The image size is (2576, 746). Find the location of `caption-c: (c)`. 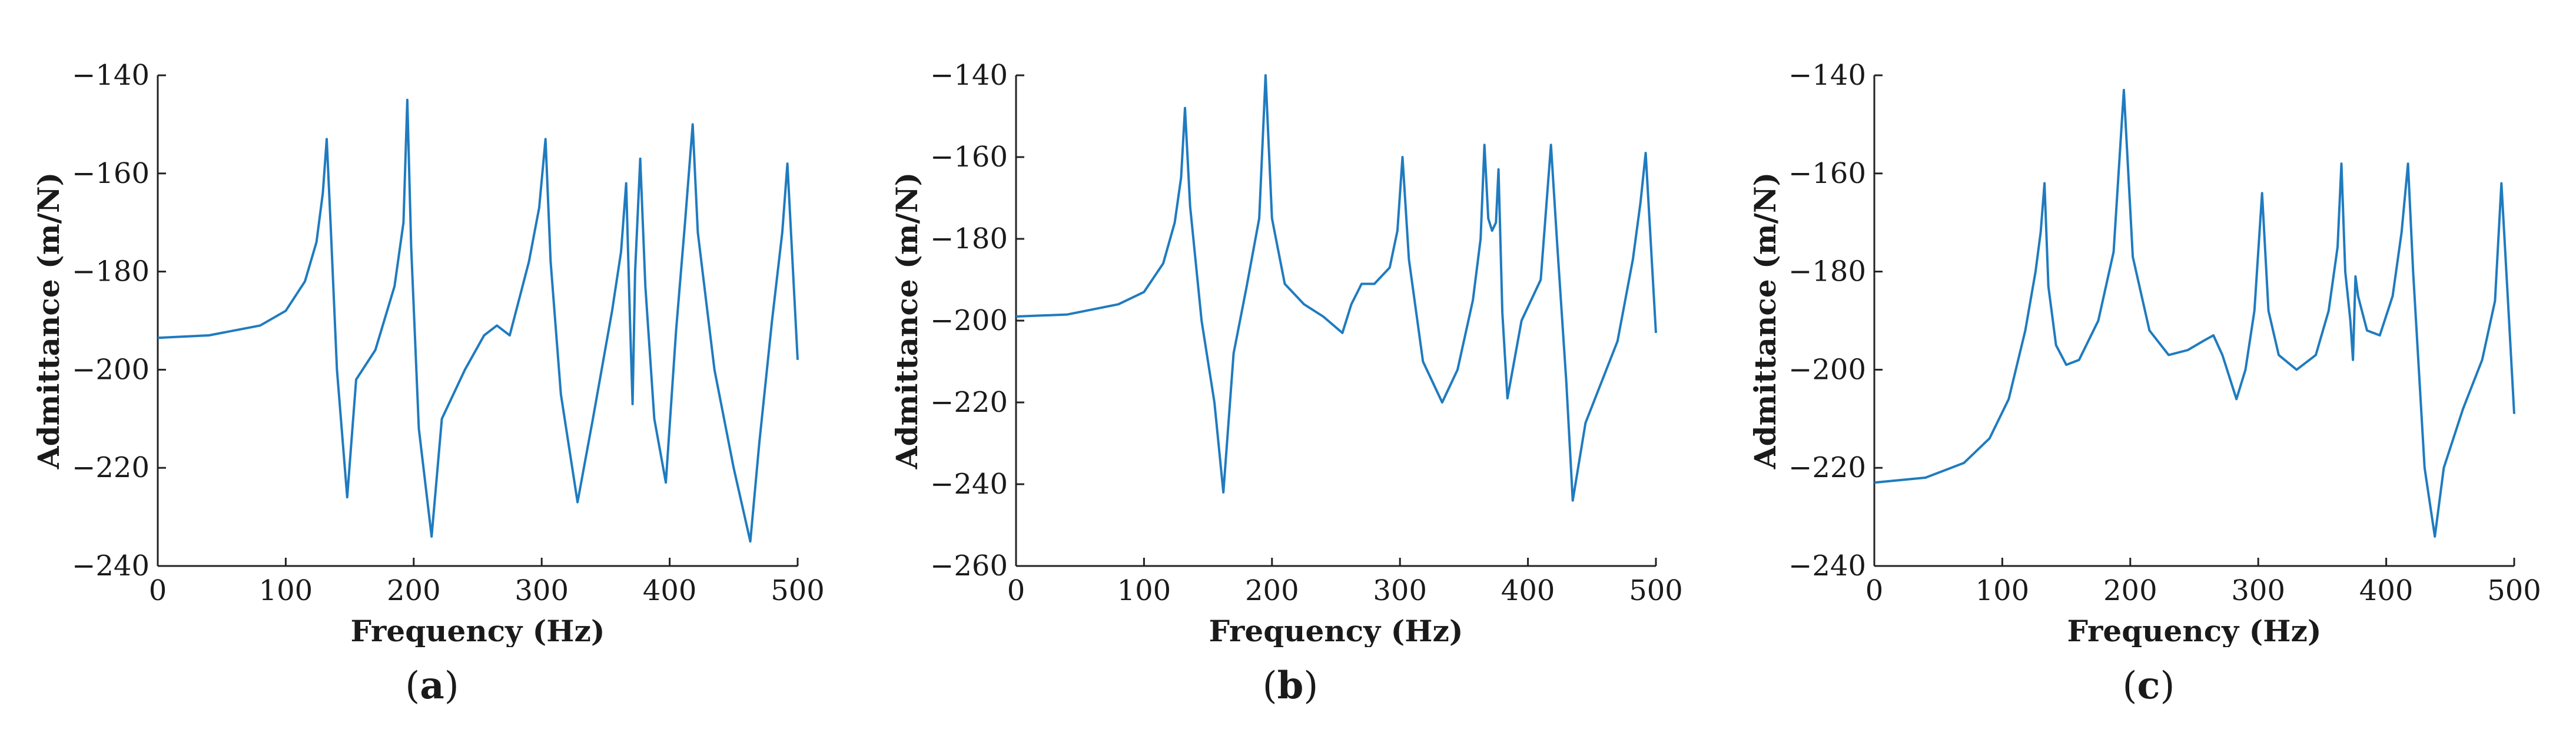

caption-c: (c) is located at coordinates (2148, 686).